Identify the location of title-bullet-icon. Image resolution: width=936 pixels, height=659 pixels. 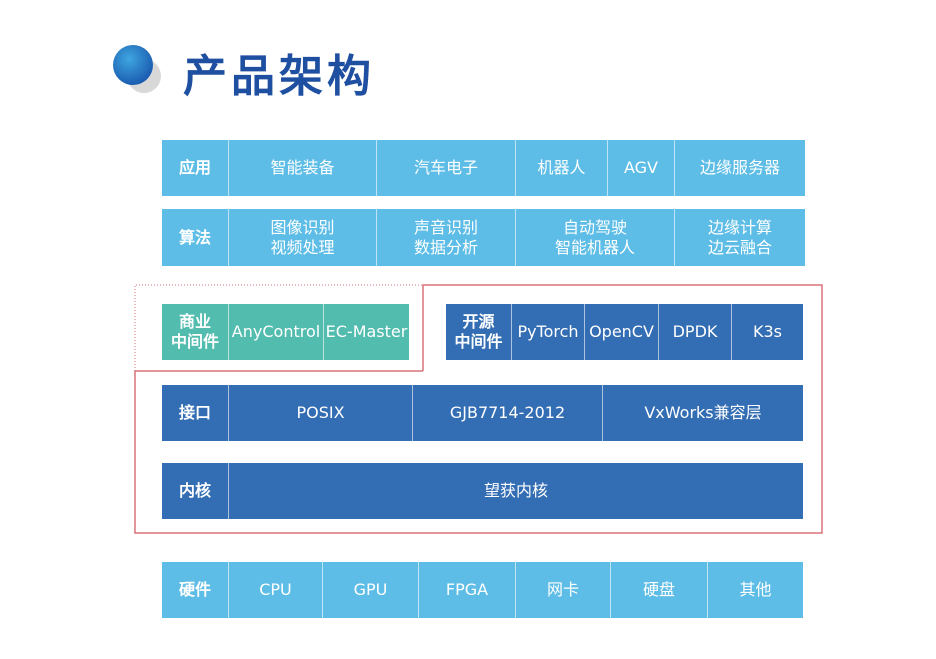
(137, 69).